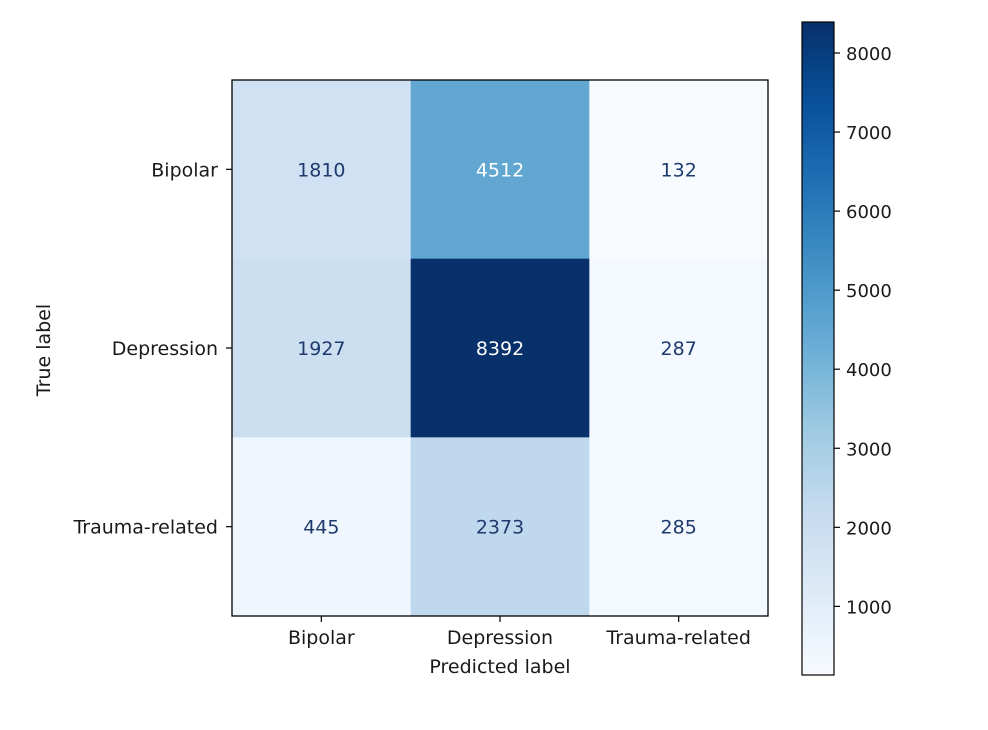 The image size is (988, 730). I want to click on cell-value-label: 285, so click(679, 528).